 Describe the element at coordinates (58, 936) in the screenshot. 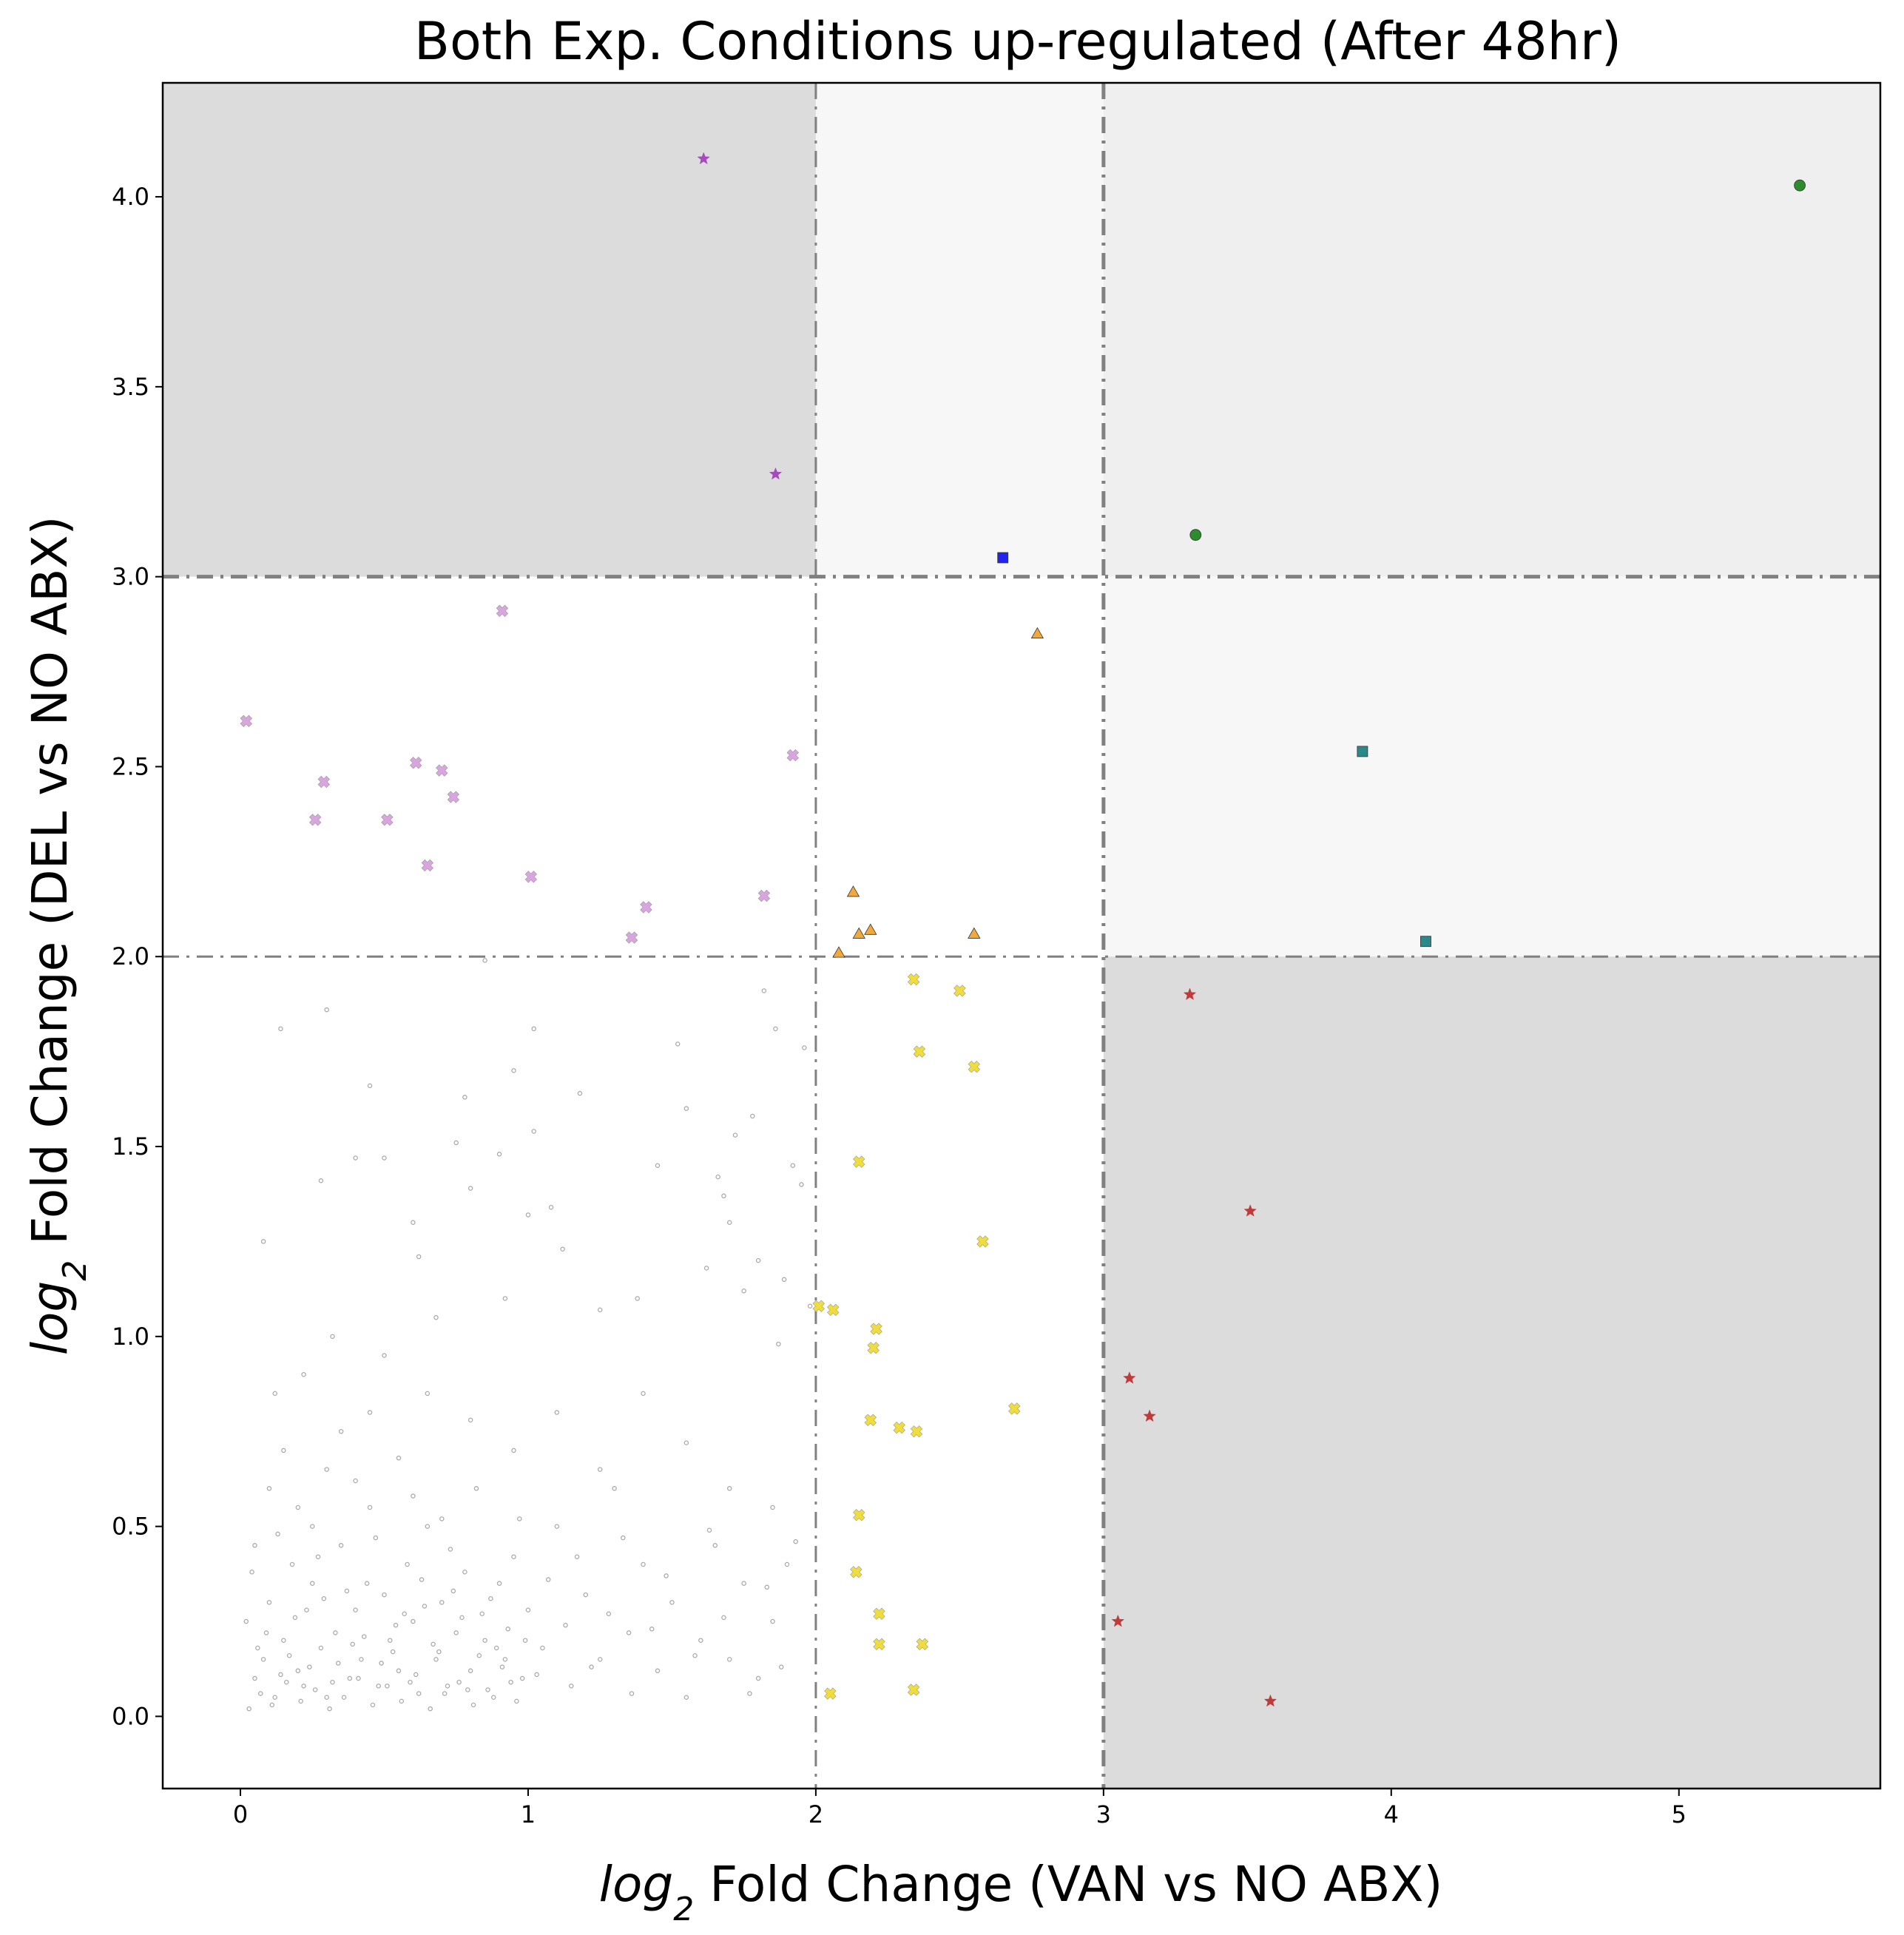

I see `y-axis-title: log2 Fold Change (DEL vs NO ABX)` at that location.